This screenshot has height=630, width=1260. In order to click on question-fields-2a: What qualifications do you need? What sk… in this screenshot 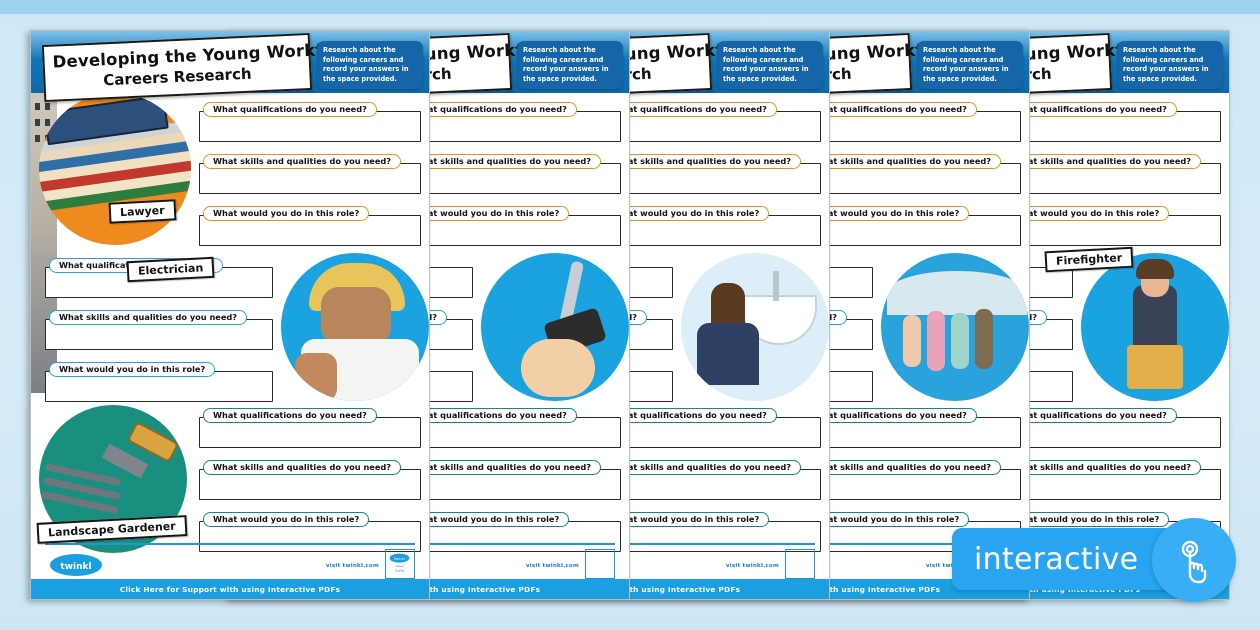, I will do `click(510, 175)`.